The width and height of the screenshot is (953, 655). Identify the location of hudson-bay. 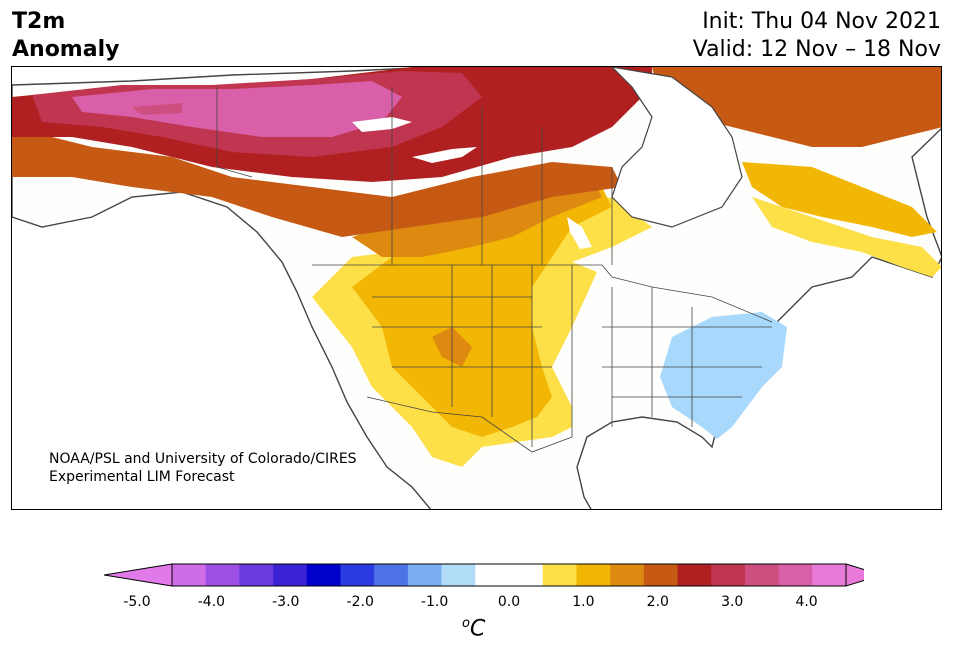
(677, 147).